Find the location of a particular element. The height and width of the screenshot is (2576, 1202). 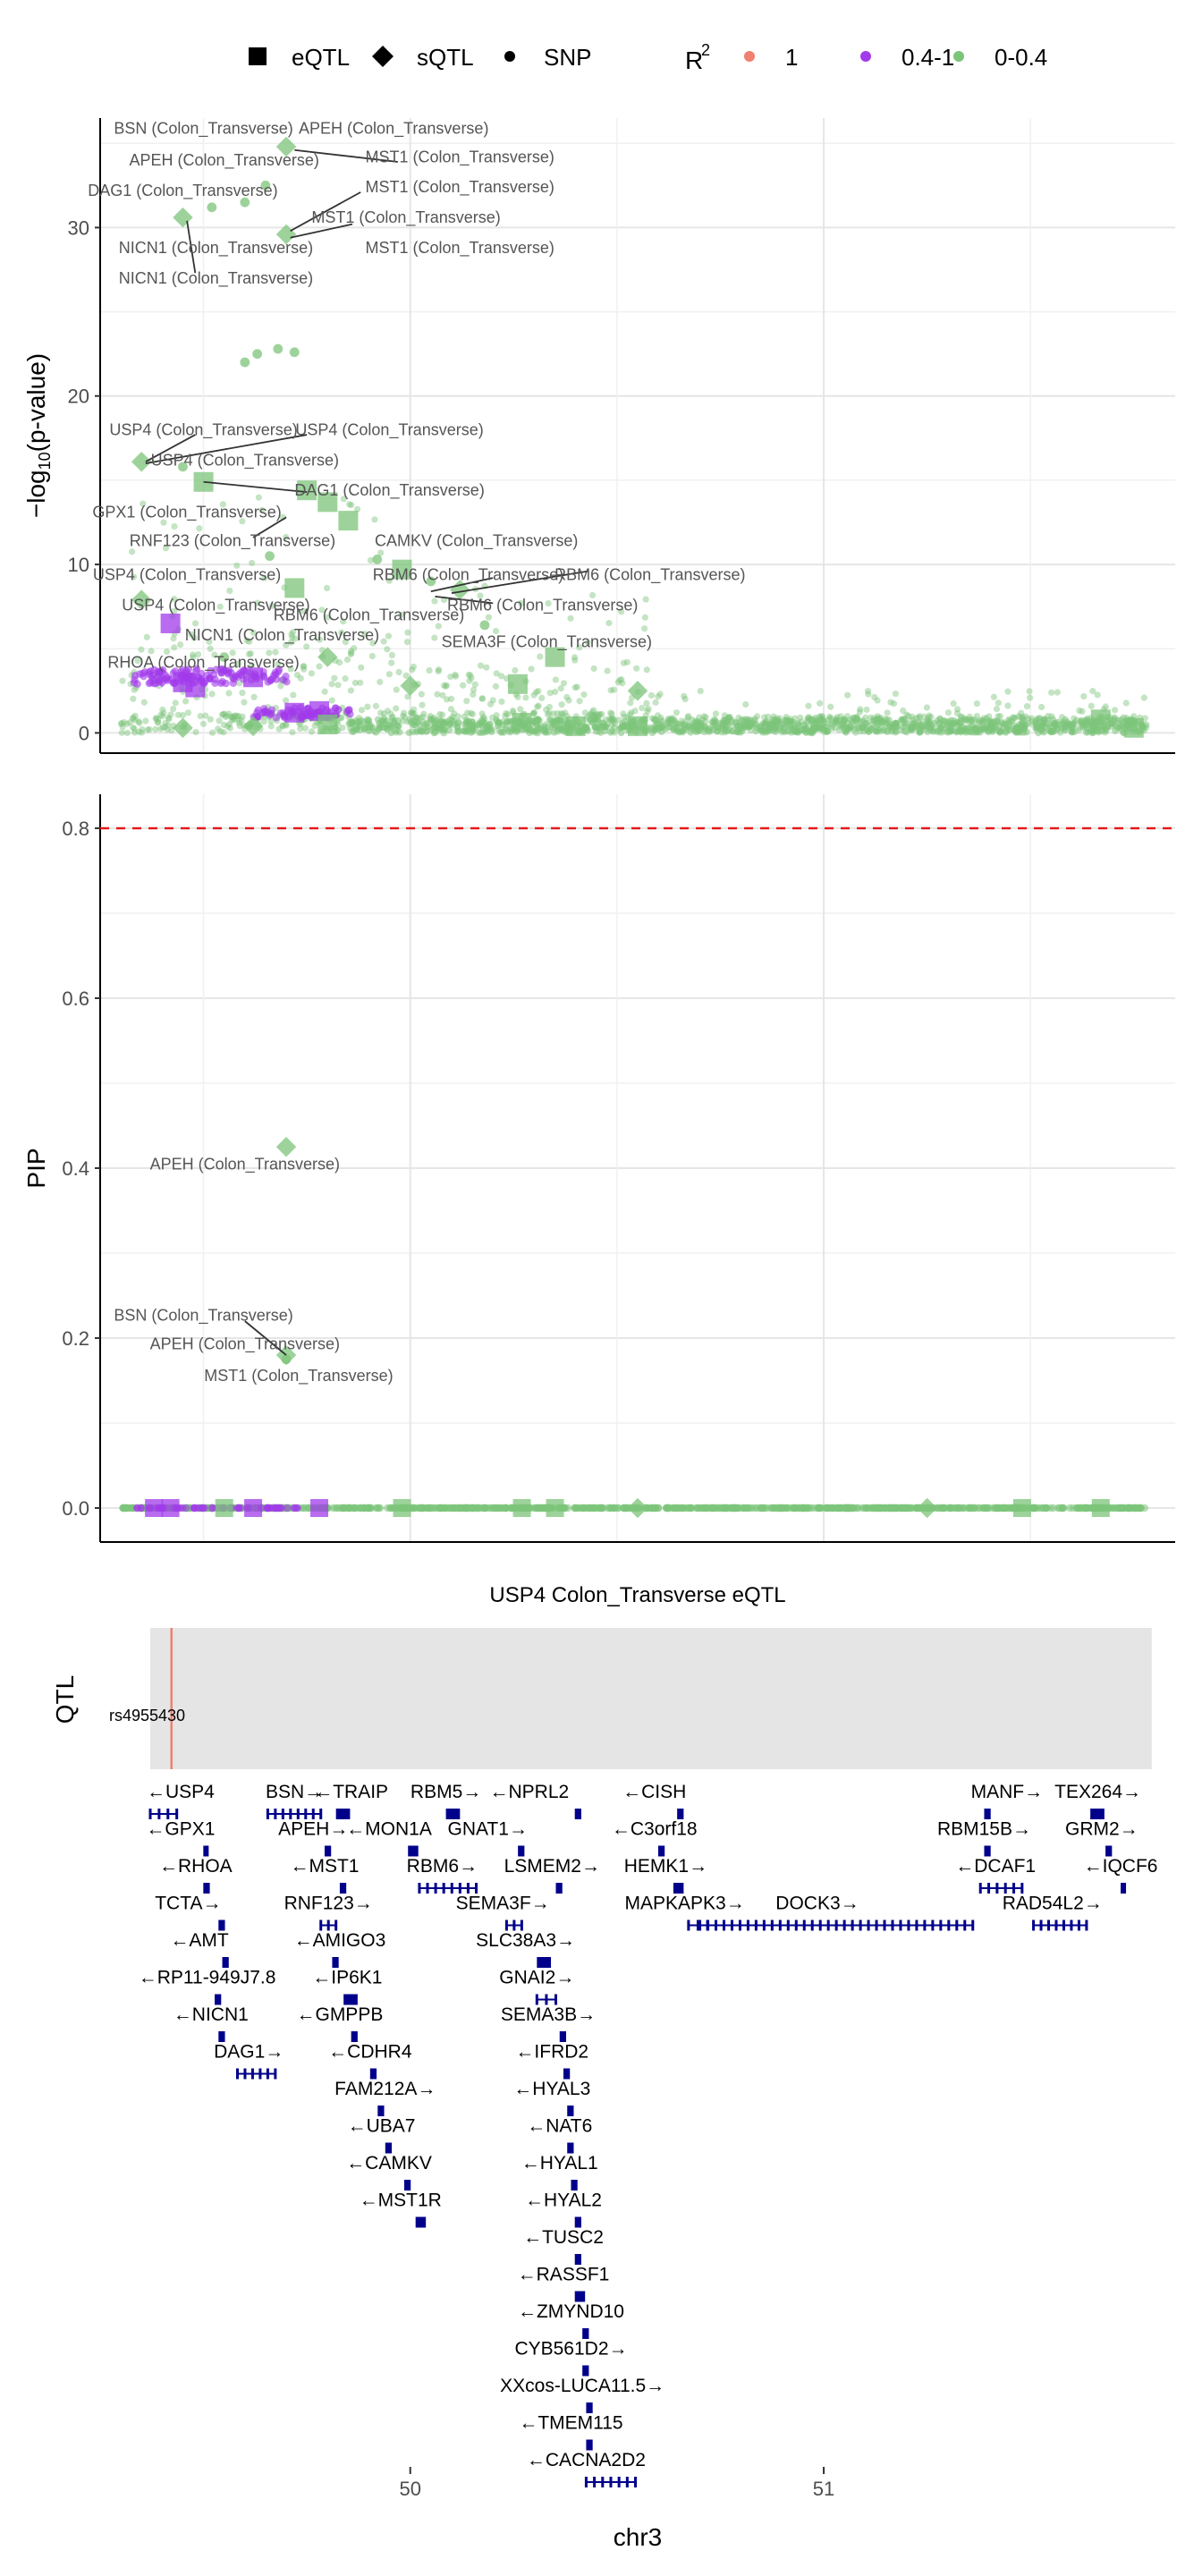

y-axis-label-part: −log is located at coordinates (36, 494).